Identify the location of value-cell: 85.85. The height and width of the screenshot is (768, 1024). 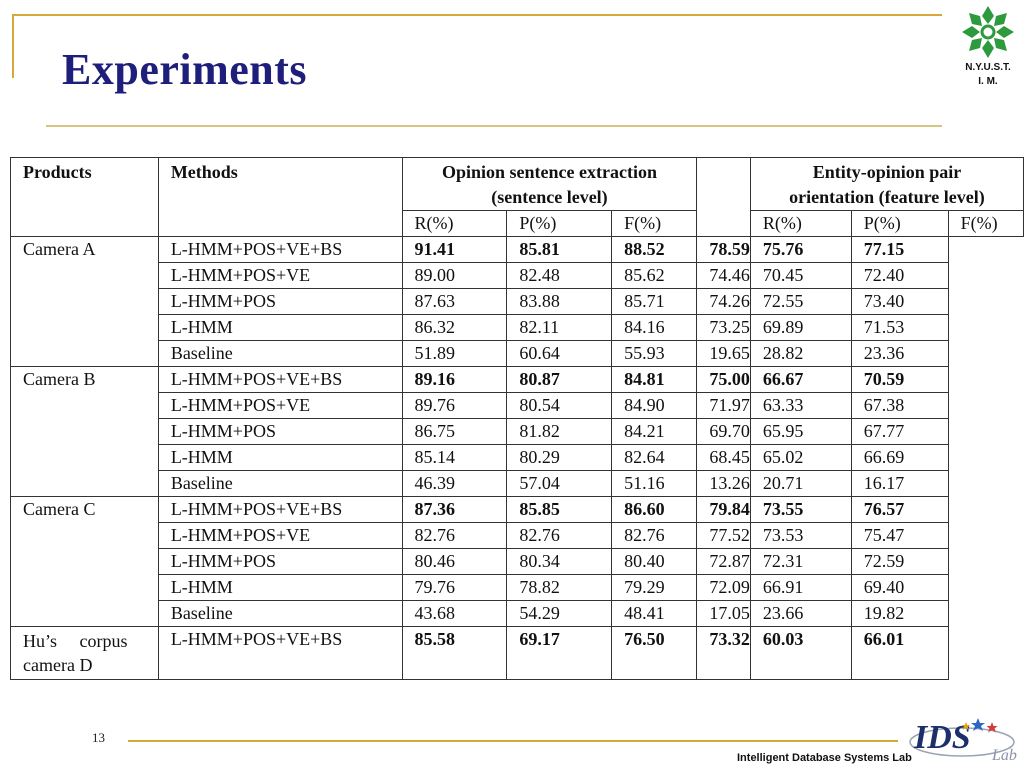
(559, 509).